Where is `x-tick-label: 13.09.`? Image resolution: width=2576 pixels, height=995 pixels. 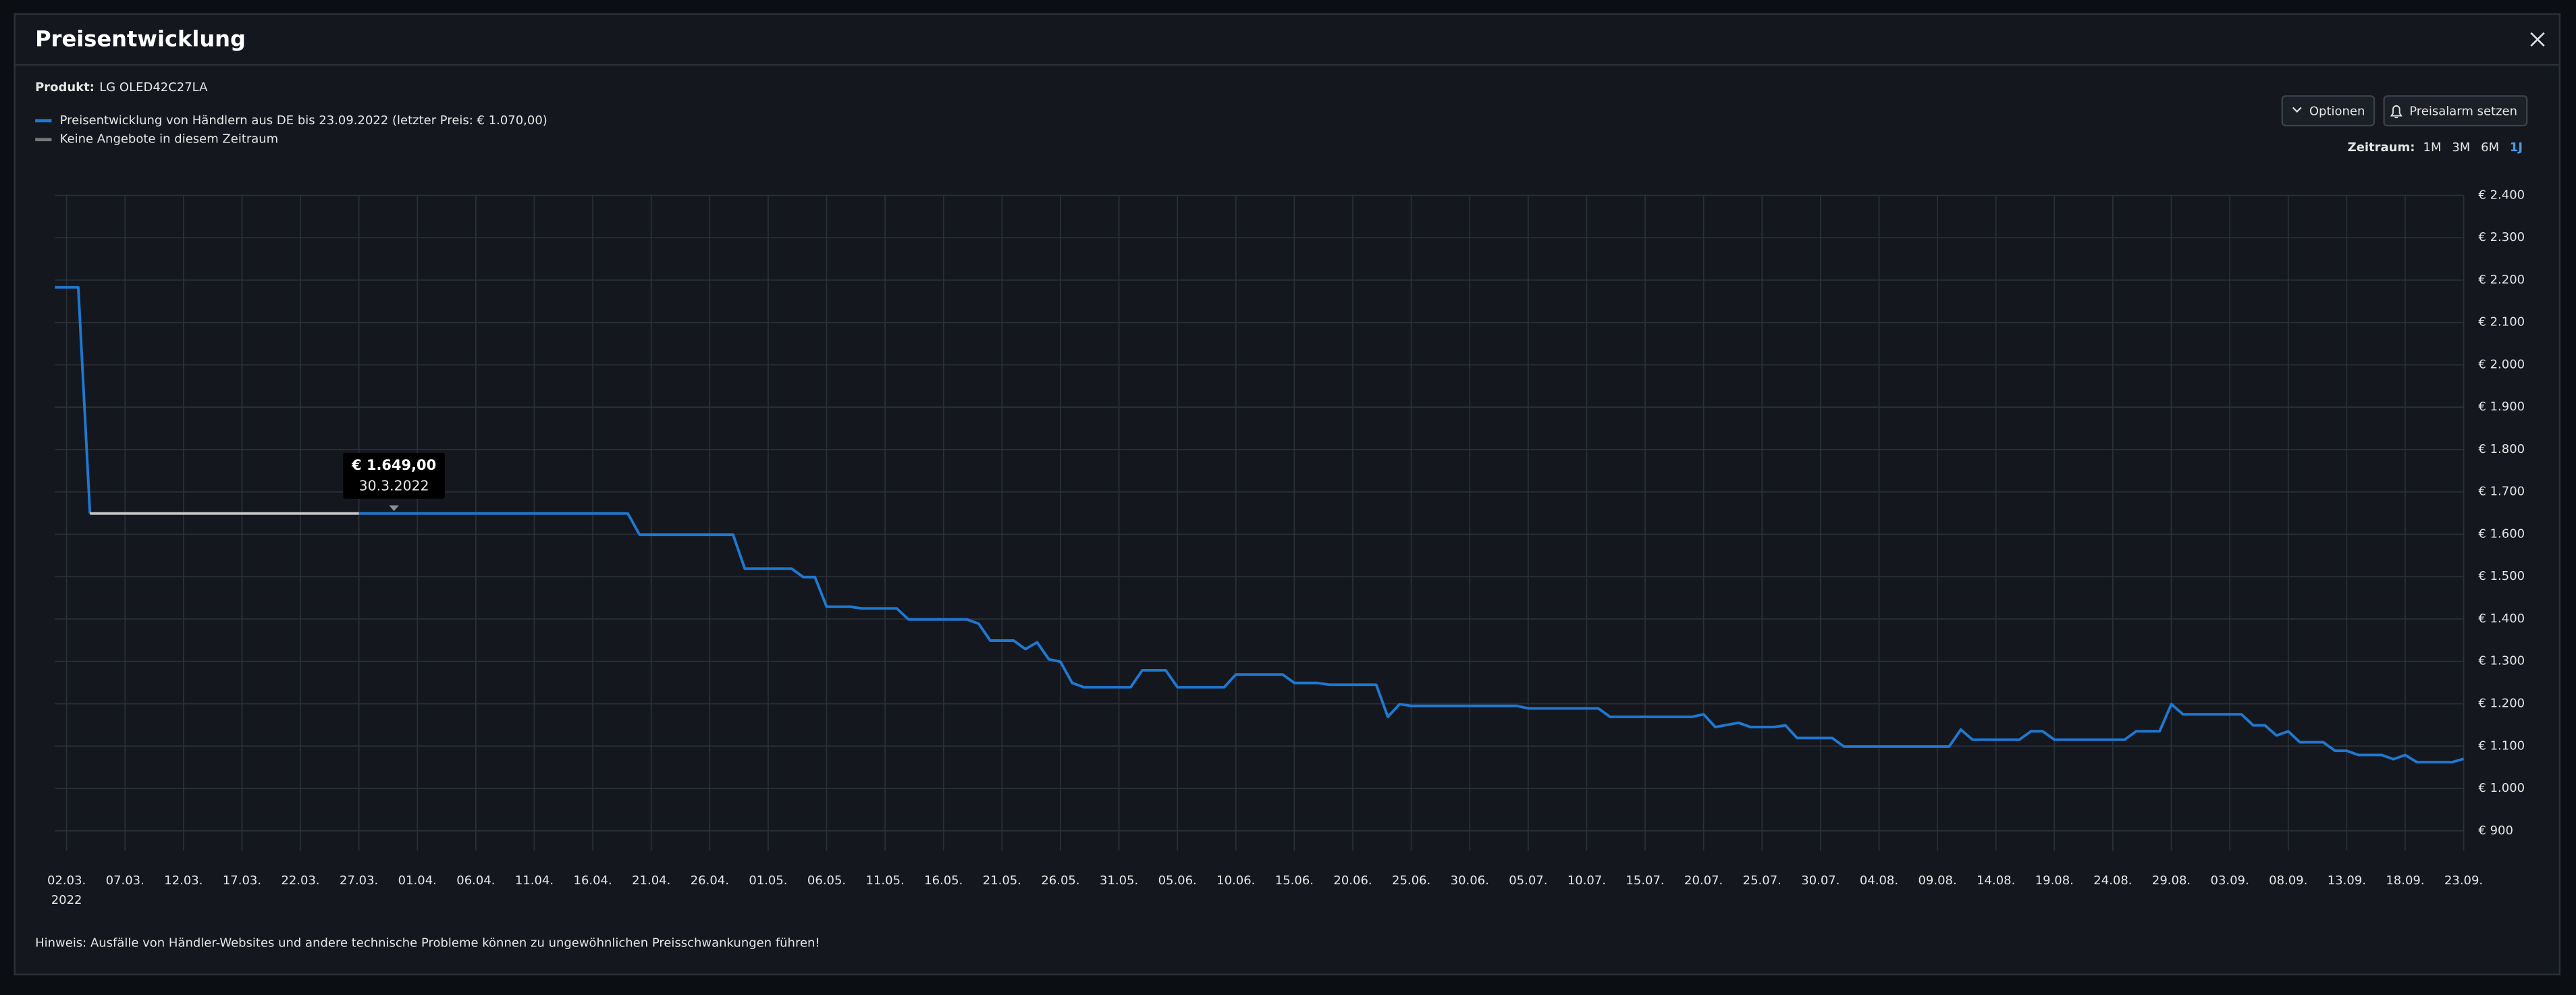 x-tick-label: 13.09. is located at coordinates (2347, 881).